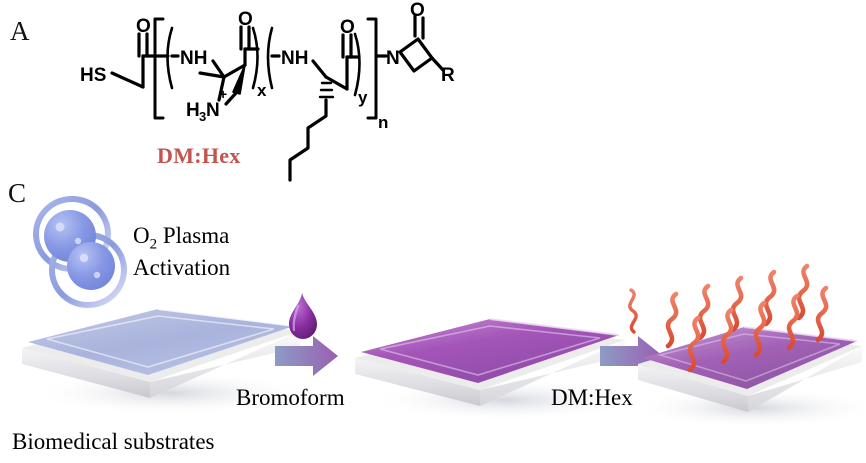 The width and height of the screenshot is (866, 463). What do you see at coordinates (93, 75) in the screenshot?
I see `atom-label-thiol: HS` at bounding box center [93, 75].